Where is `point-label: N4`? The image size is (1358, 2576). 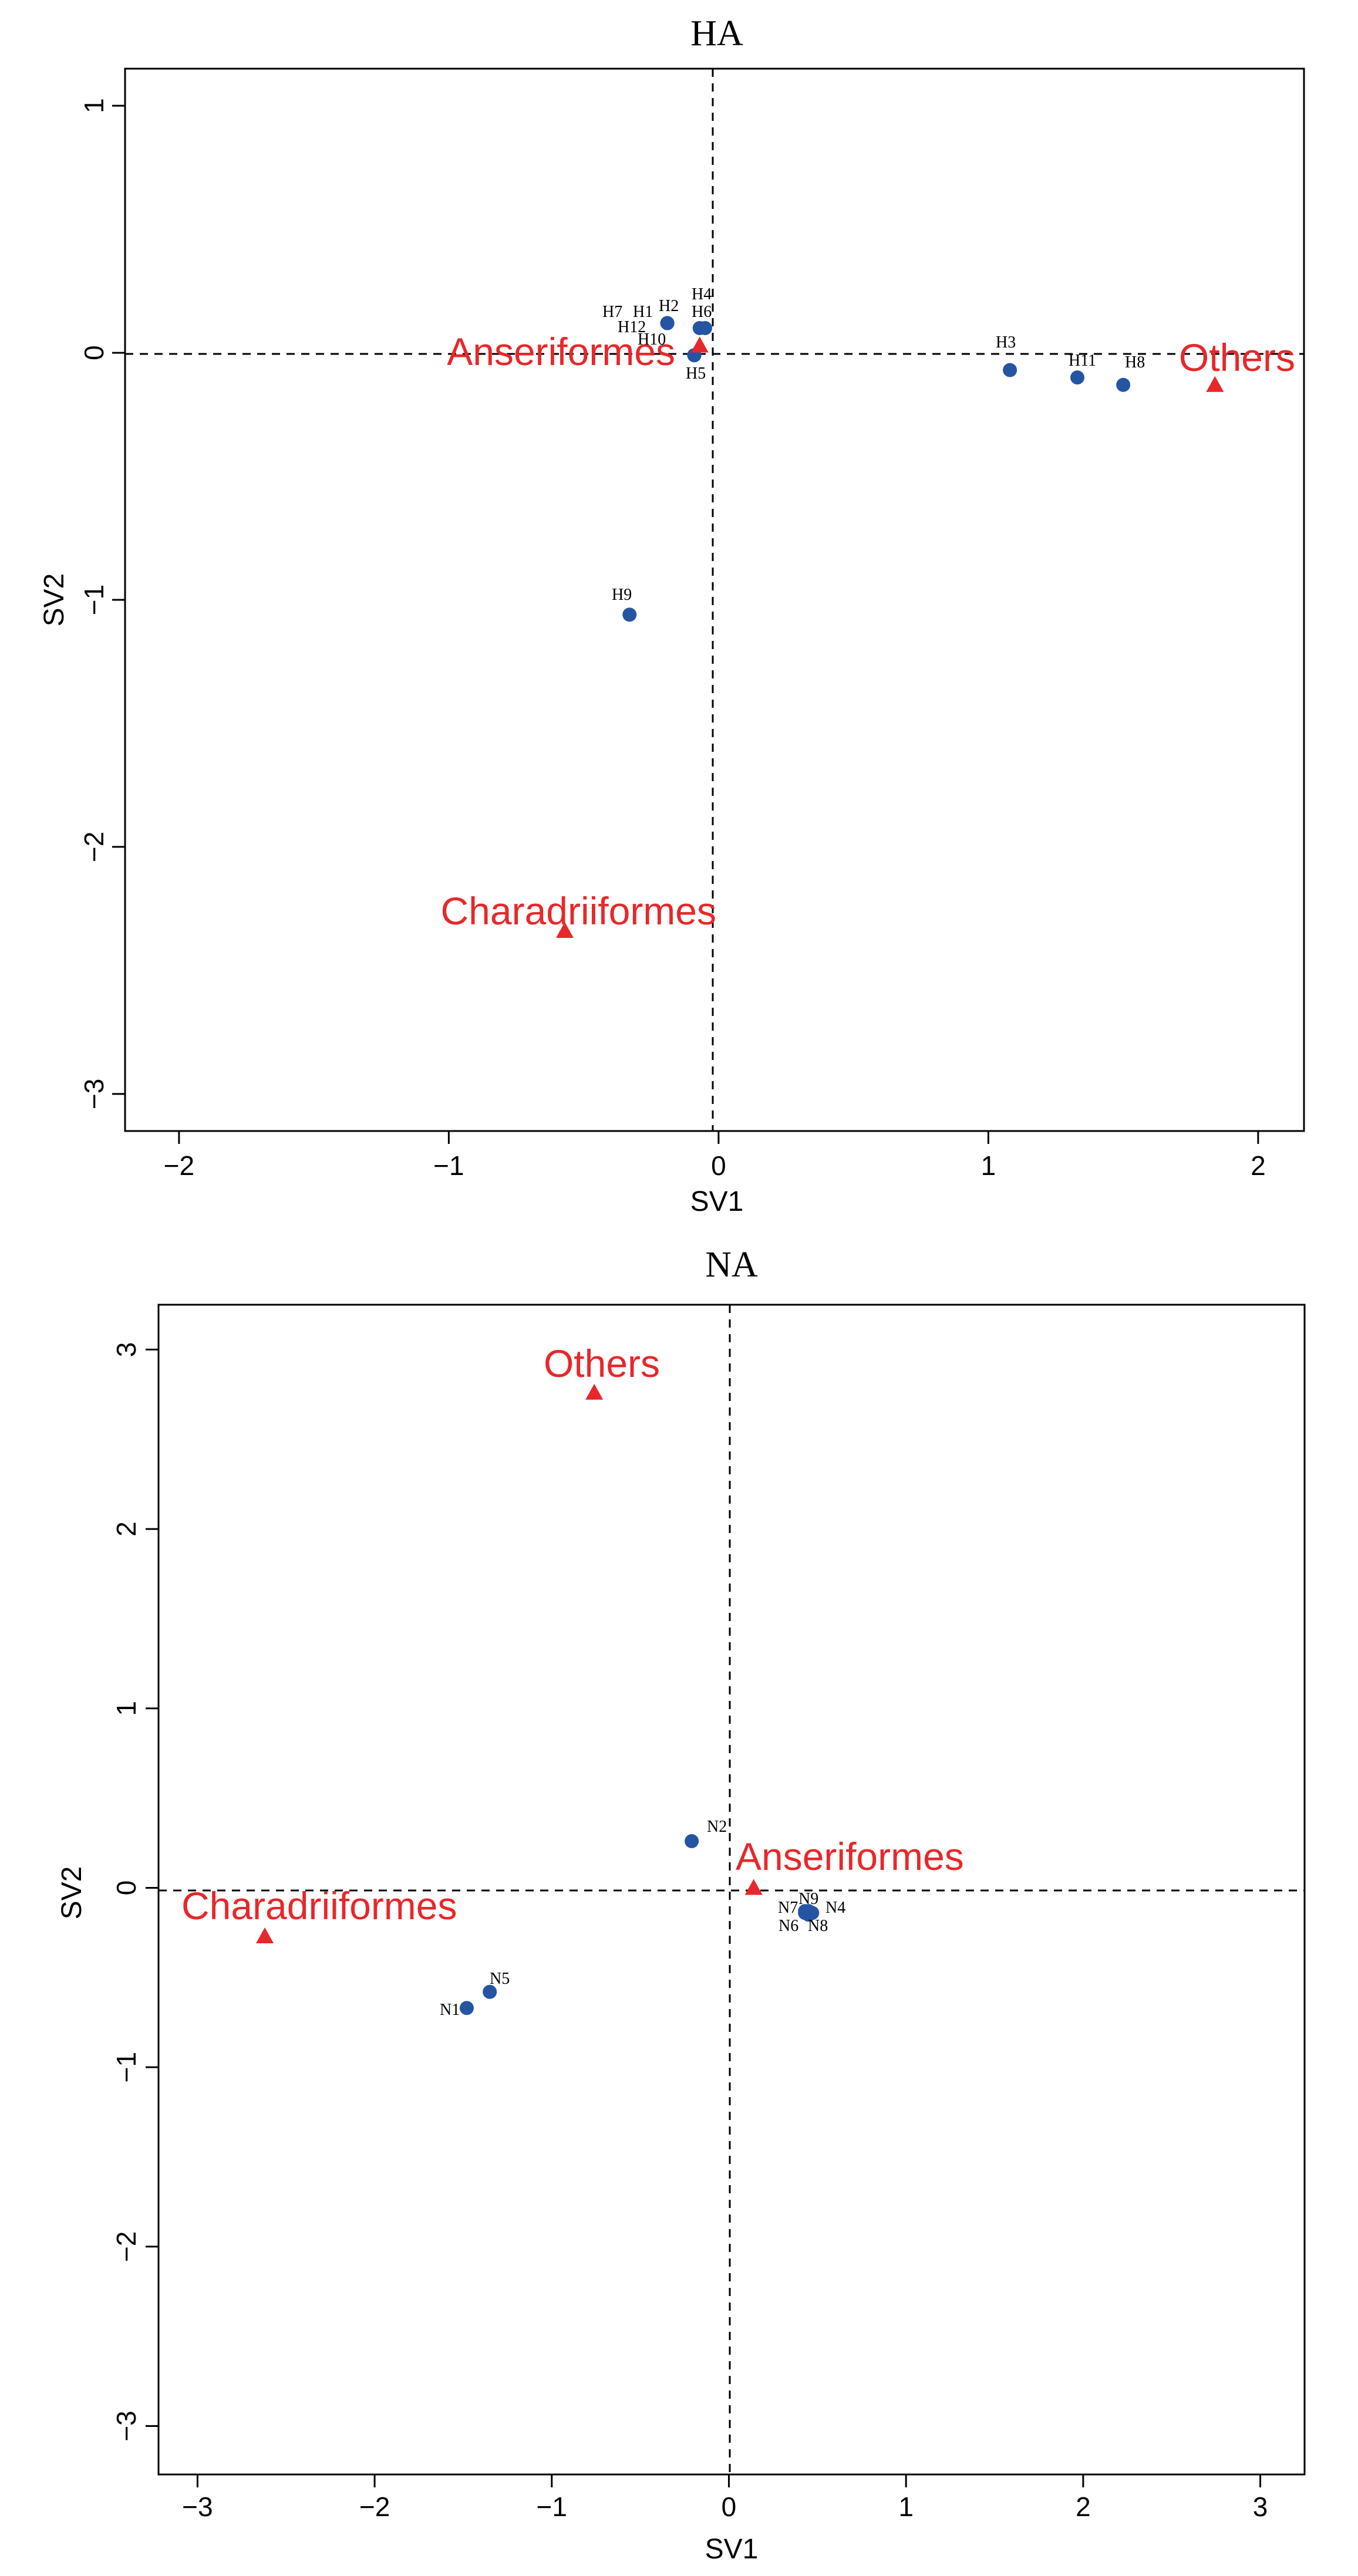 point-label: N4 is located at coordinates (835, 1908).